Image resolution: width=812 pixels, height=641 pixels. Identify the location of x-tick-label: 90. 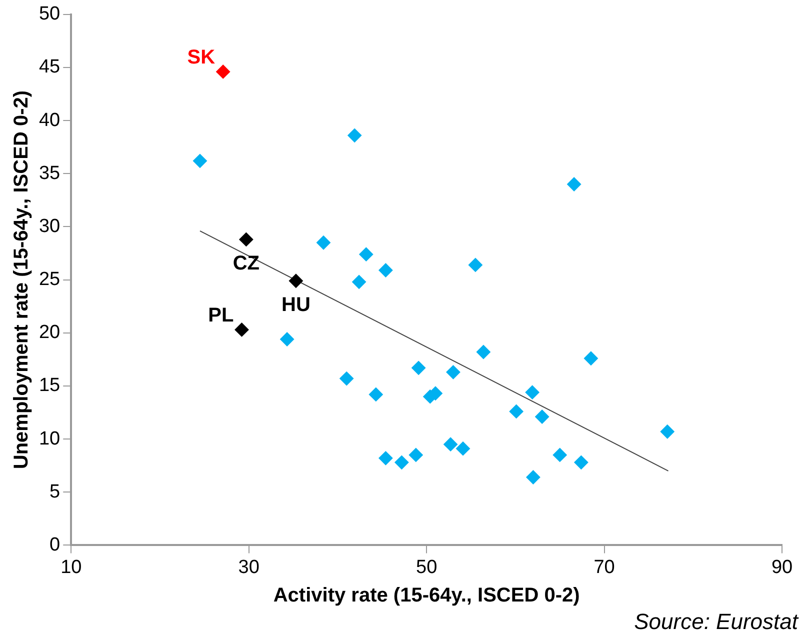
(782, 567).